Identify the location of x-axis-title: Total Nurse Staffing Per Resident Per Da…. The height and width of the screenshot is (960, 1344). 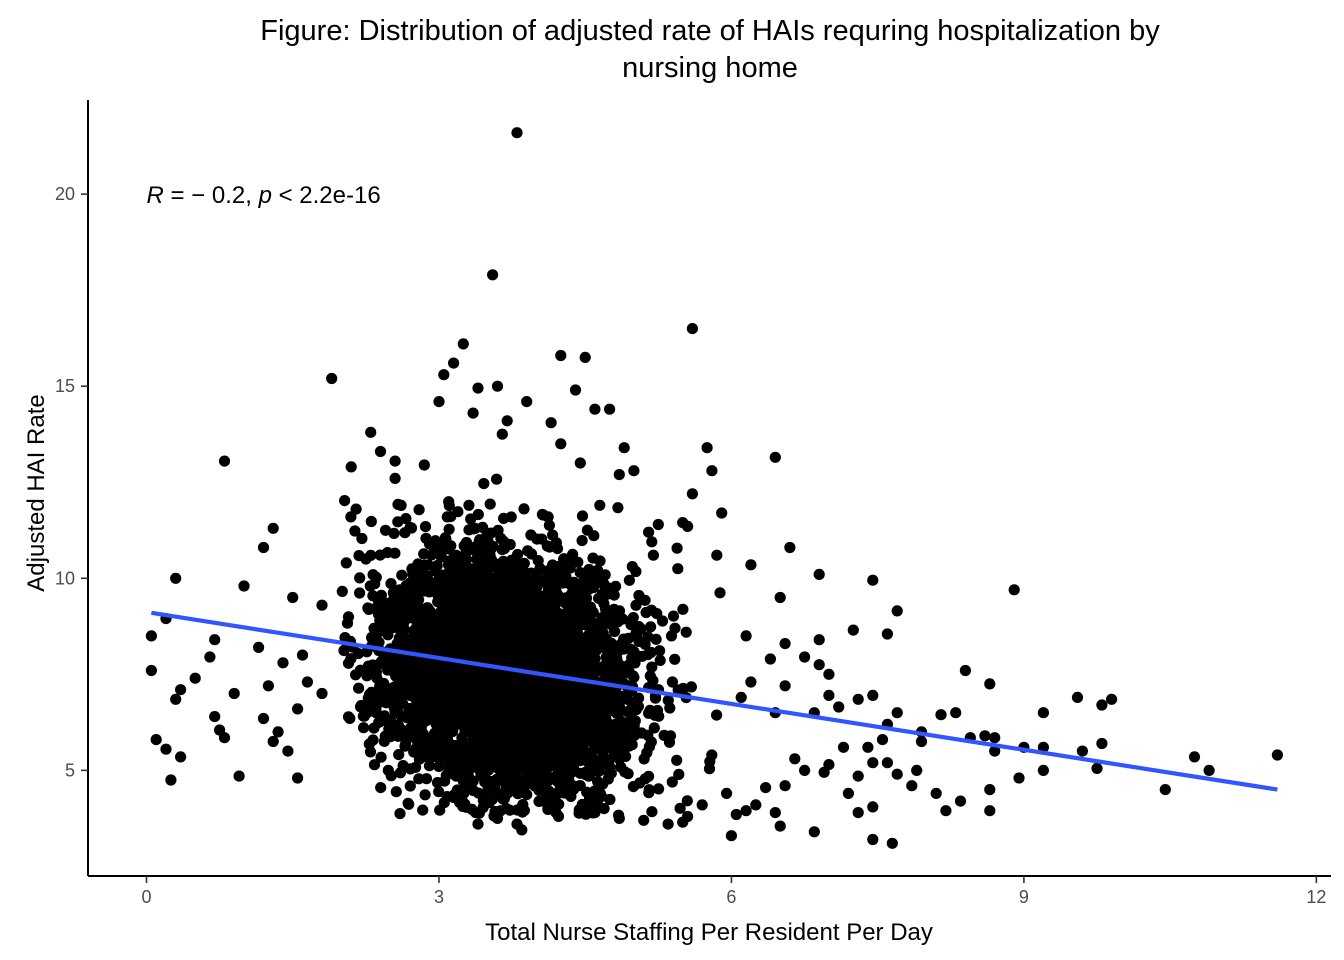
(709, 932).